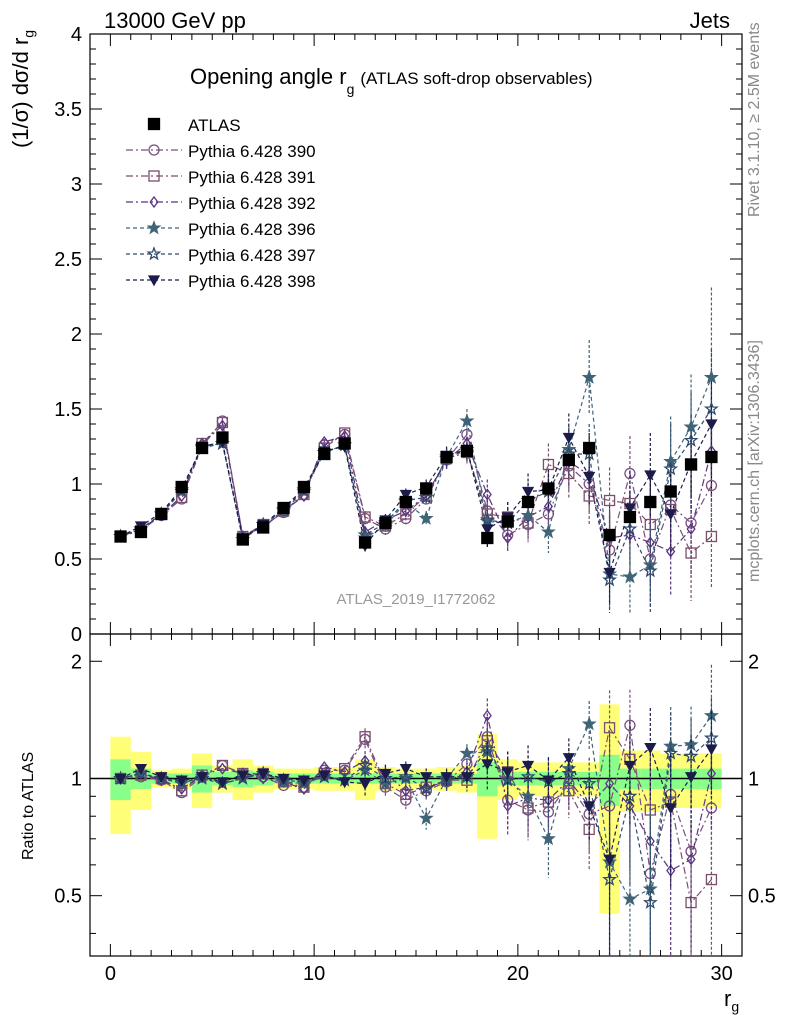 The image size is (786, 1029). I want to click on ratio-y-tick-label-right: 1, so click(753, 779).